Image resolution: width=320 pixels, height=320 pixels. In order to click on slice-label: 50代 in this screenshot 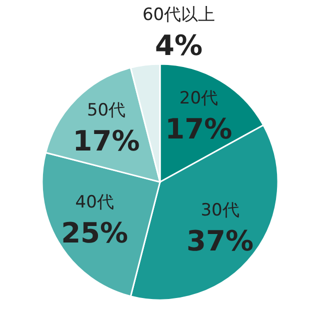, I will do `click(106, 110)`.